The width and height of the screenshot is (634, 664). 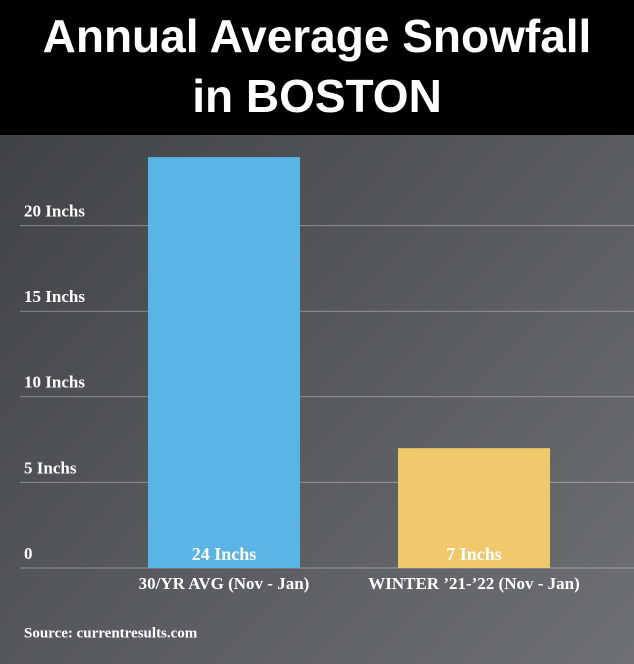 I want to click on chart-title: in BOSTON, so click(x=317, y=96).